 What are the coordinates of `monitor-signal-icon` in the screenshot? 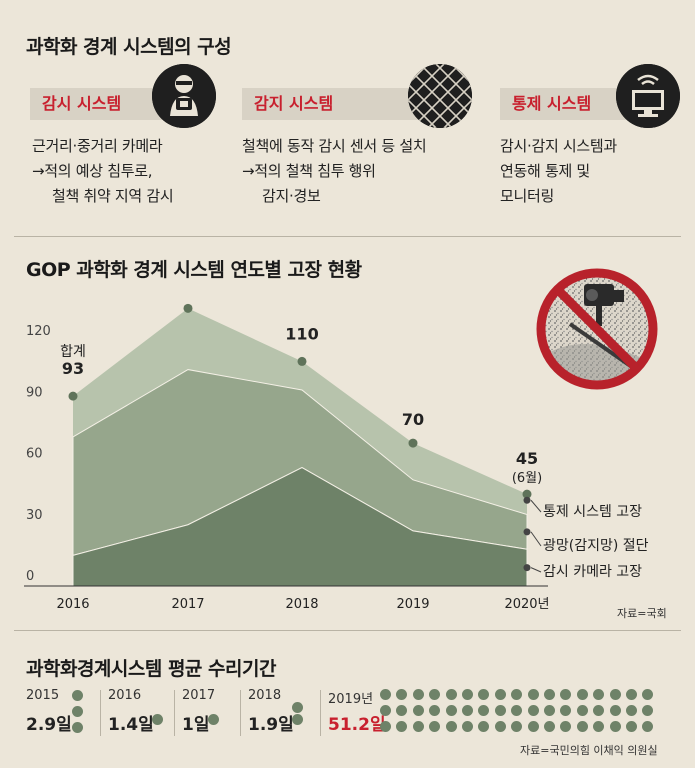 It's located at (648, 96).